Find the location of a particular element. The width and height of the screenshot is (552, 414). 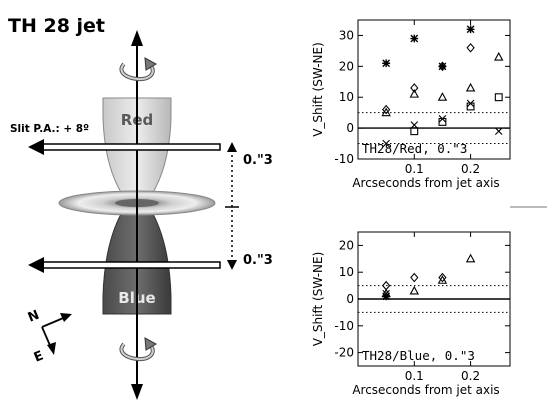

chart-red-frame is located at coordinates (434, 89).